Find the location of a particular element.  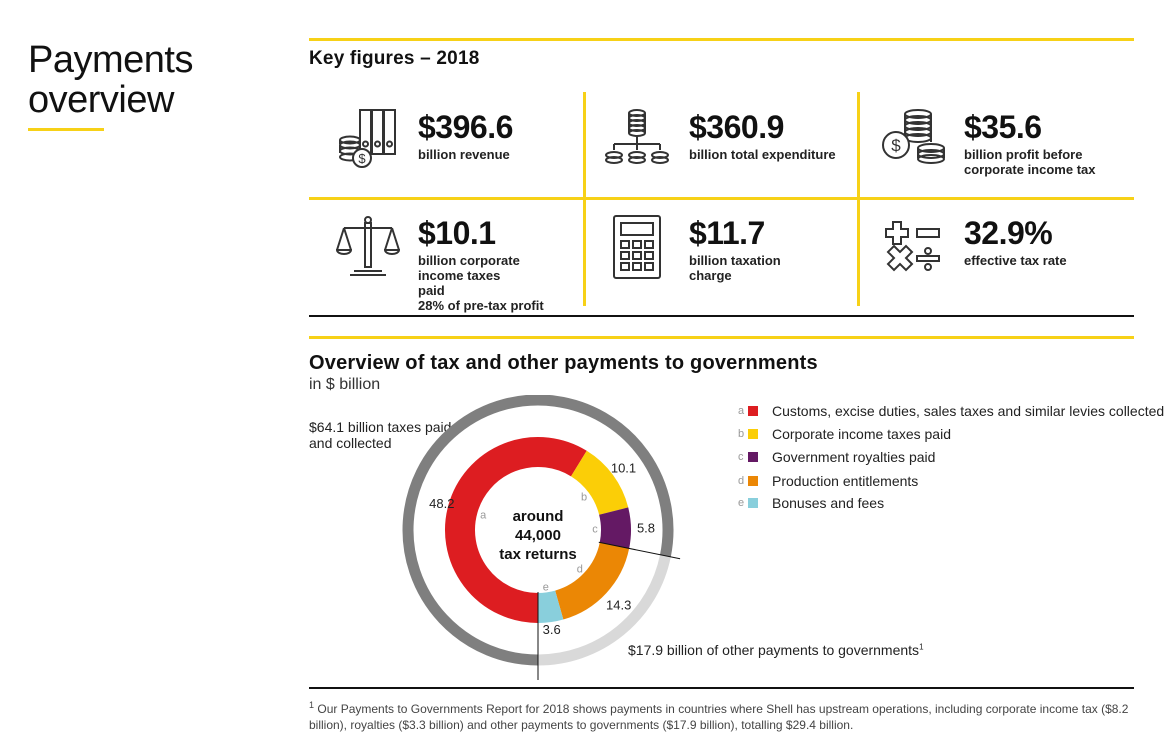

coin-distribution-icon is located at coordinates (637, 138).